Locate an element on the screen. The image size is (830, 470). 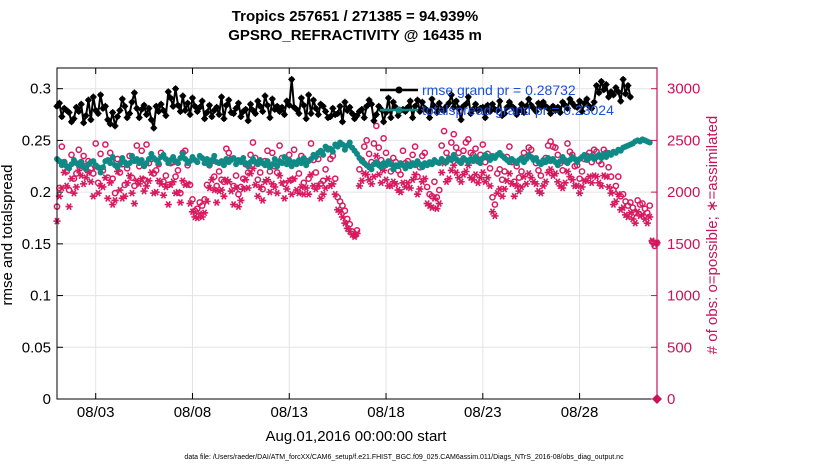
y-right-tick-label: 2500 is located at coordinates (683, 140).